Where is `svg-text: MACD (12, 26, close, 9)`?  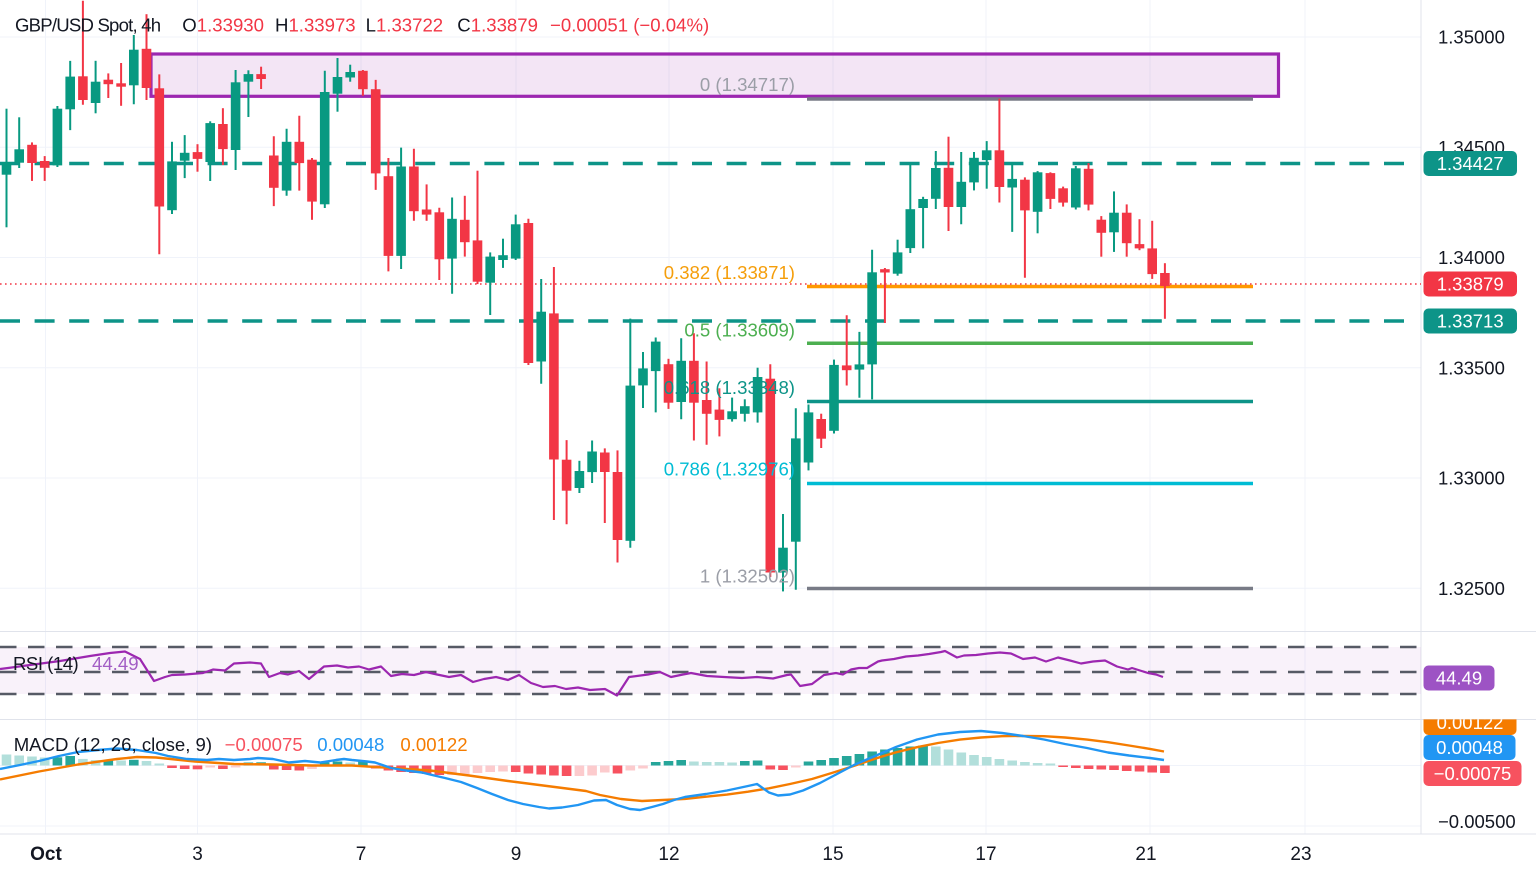 svg-text: MACD (12, 26, close, 9) is located at coordinates (113, 744).